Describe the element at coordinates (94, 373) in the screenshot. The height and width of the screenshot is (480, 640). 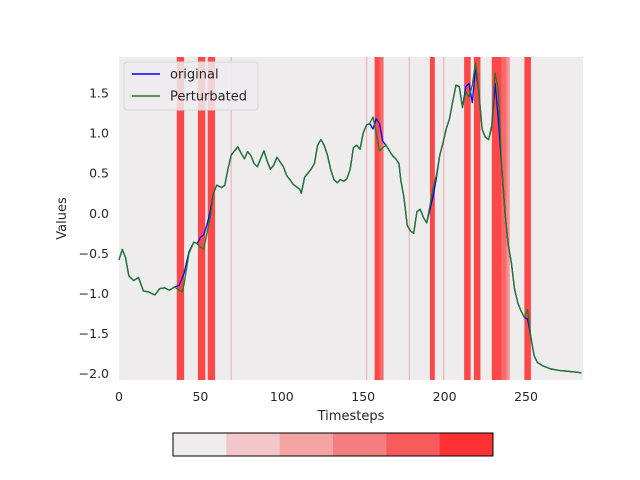
I see `y-tick-label: −2.0` at that location.